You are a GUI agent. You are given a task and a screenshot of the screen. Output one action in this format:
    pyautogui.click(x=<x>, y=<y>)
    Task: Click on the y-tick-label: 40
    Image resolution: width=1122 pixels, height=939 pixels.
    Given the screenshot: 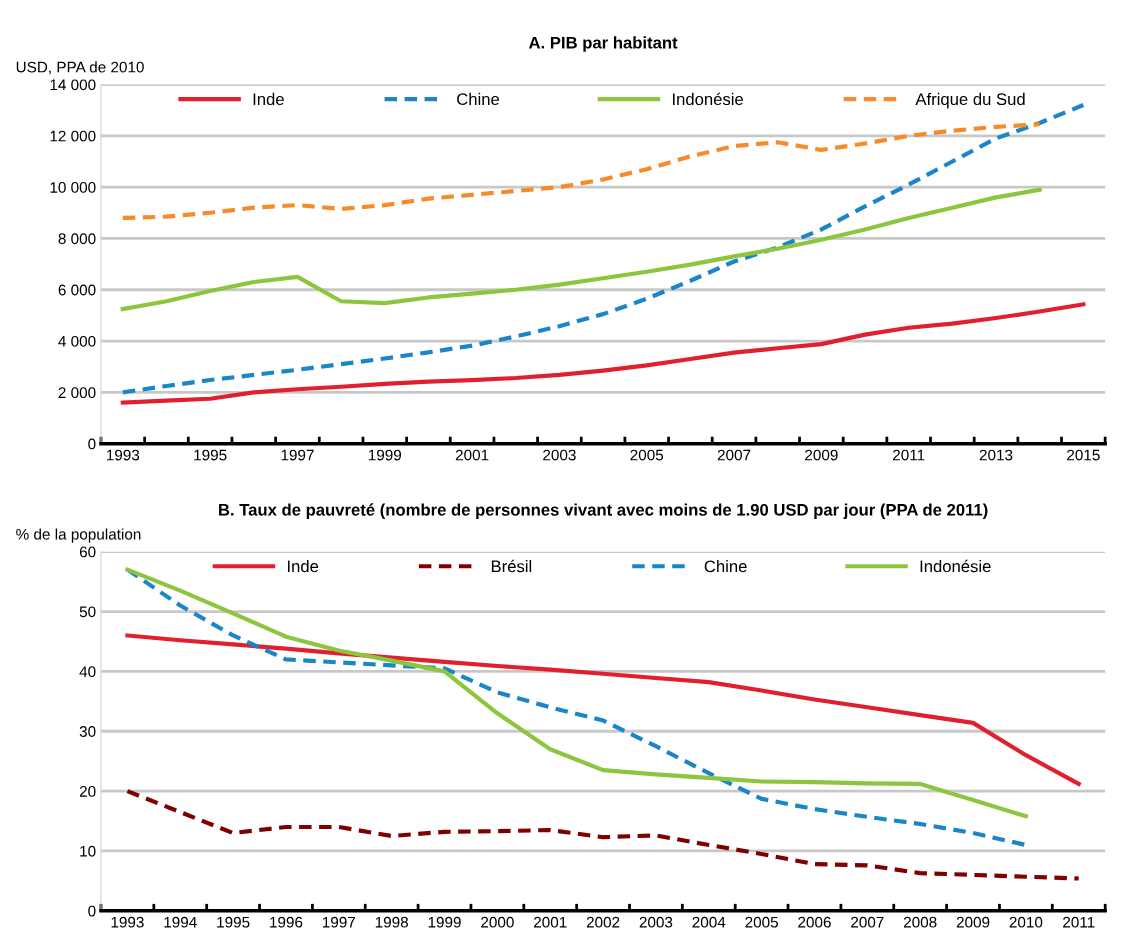 What is the action you would take?
    pyautogui.click(x=87, y=672)
    